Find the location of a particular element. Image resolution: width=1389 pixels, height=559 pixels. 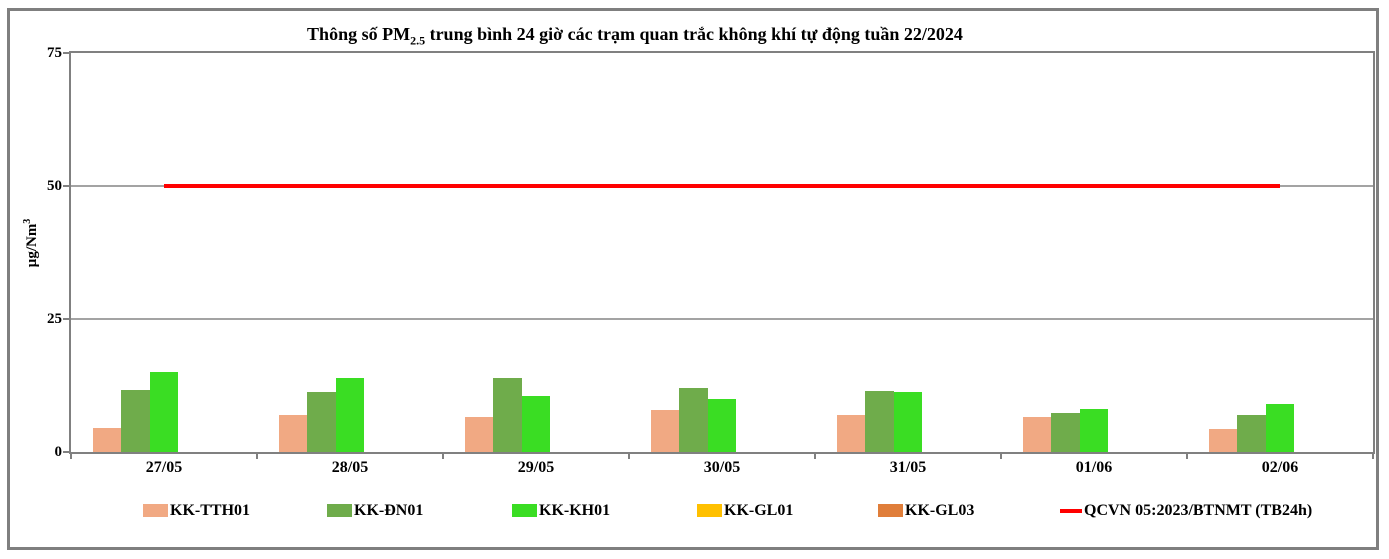

x-tick-label-30/05: 30/05 is located at coordinates (722, 467).